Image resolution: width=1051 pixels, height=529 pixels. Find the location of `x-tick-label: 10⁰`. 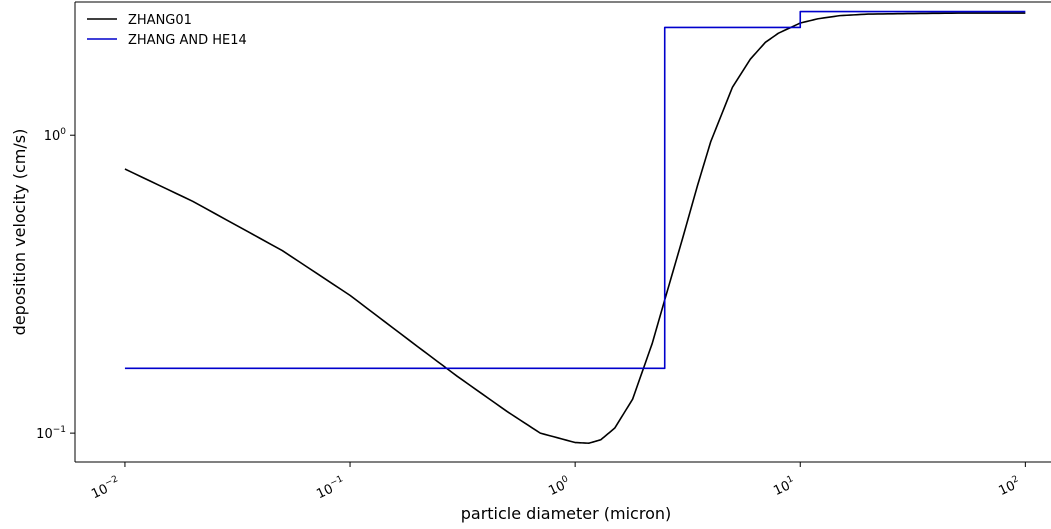

x-tick-label: 10⁰ is located at coordinates (559, 486).